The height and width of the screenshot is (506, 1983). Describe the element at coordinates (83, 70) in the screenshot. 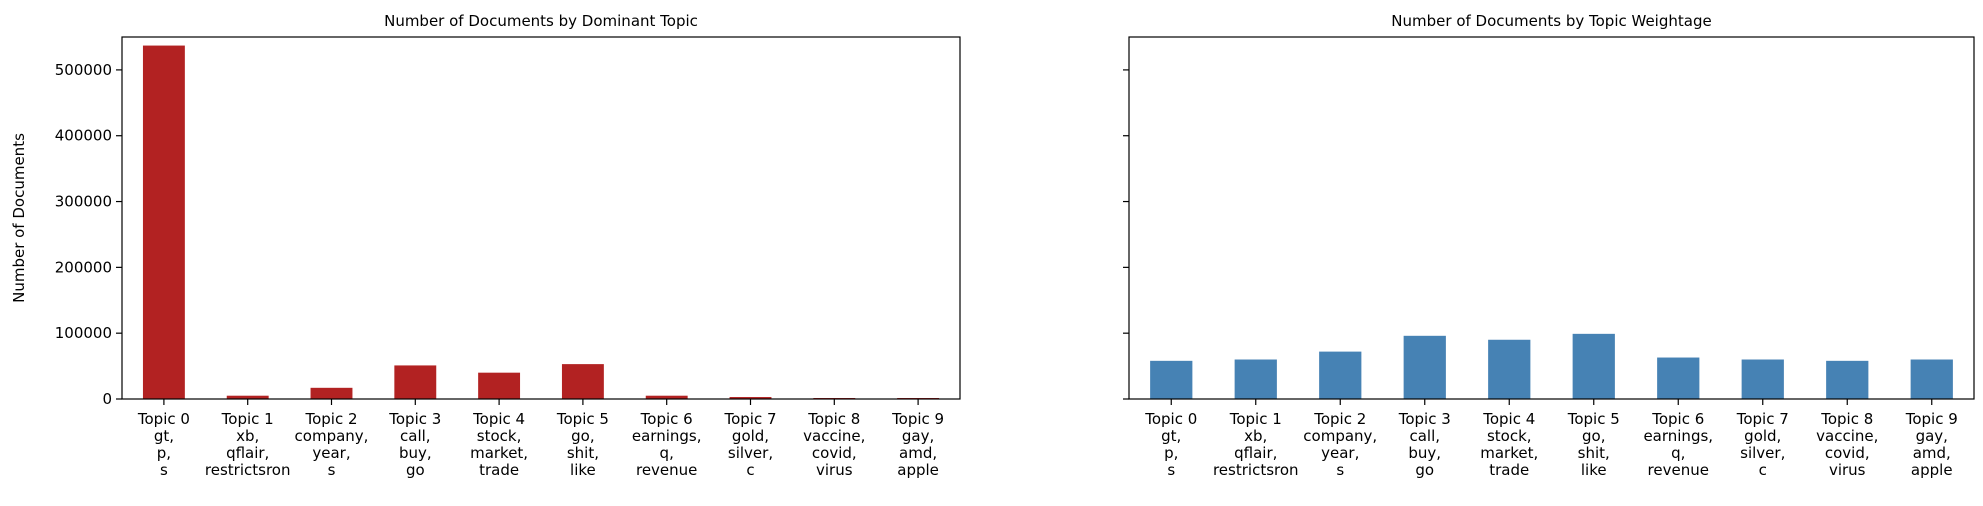

I see `y-tick-label: 500000` at that location.